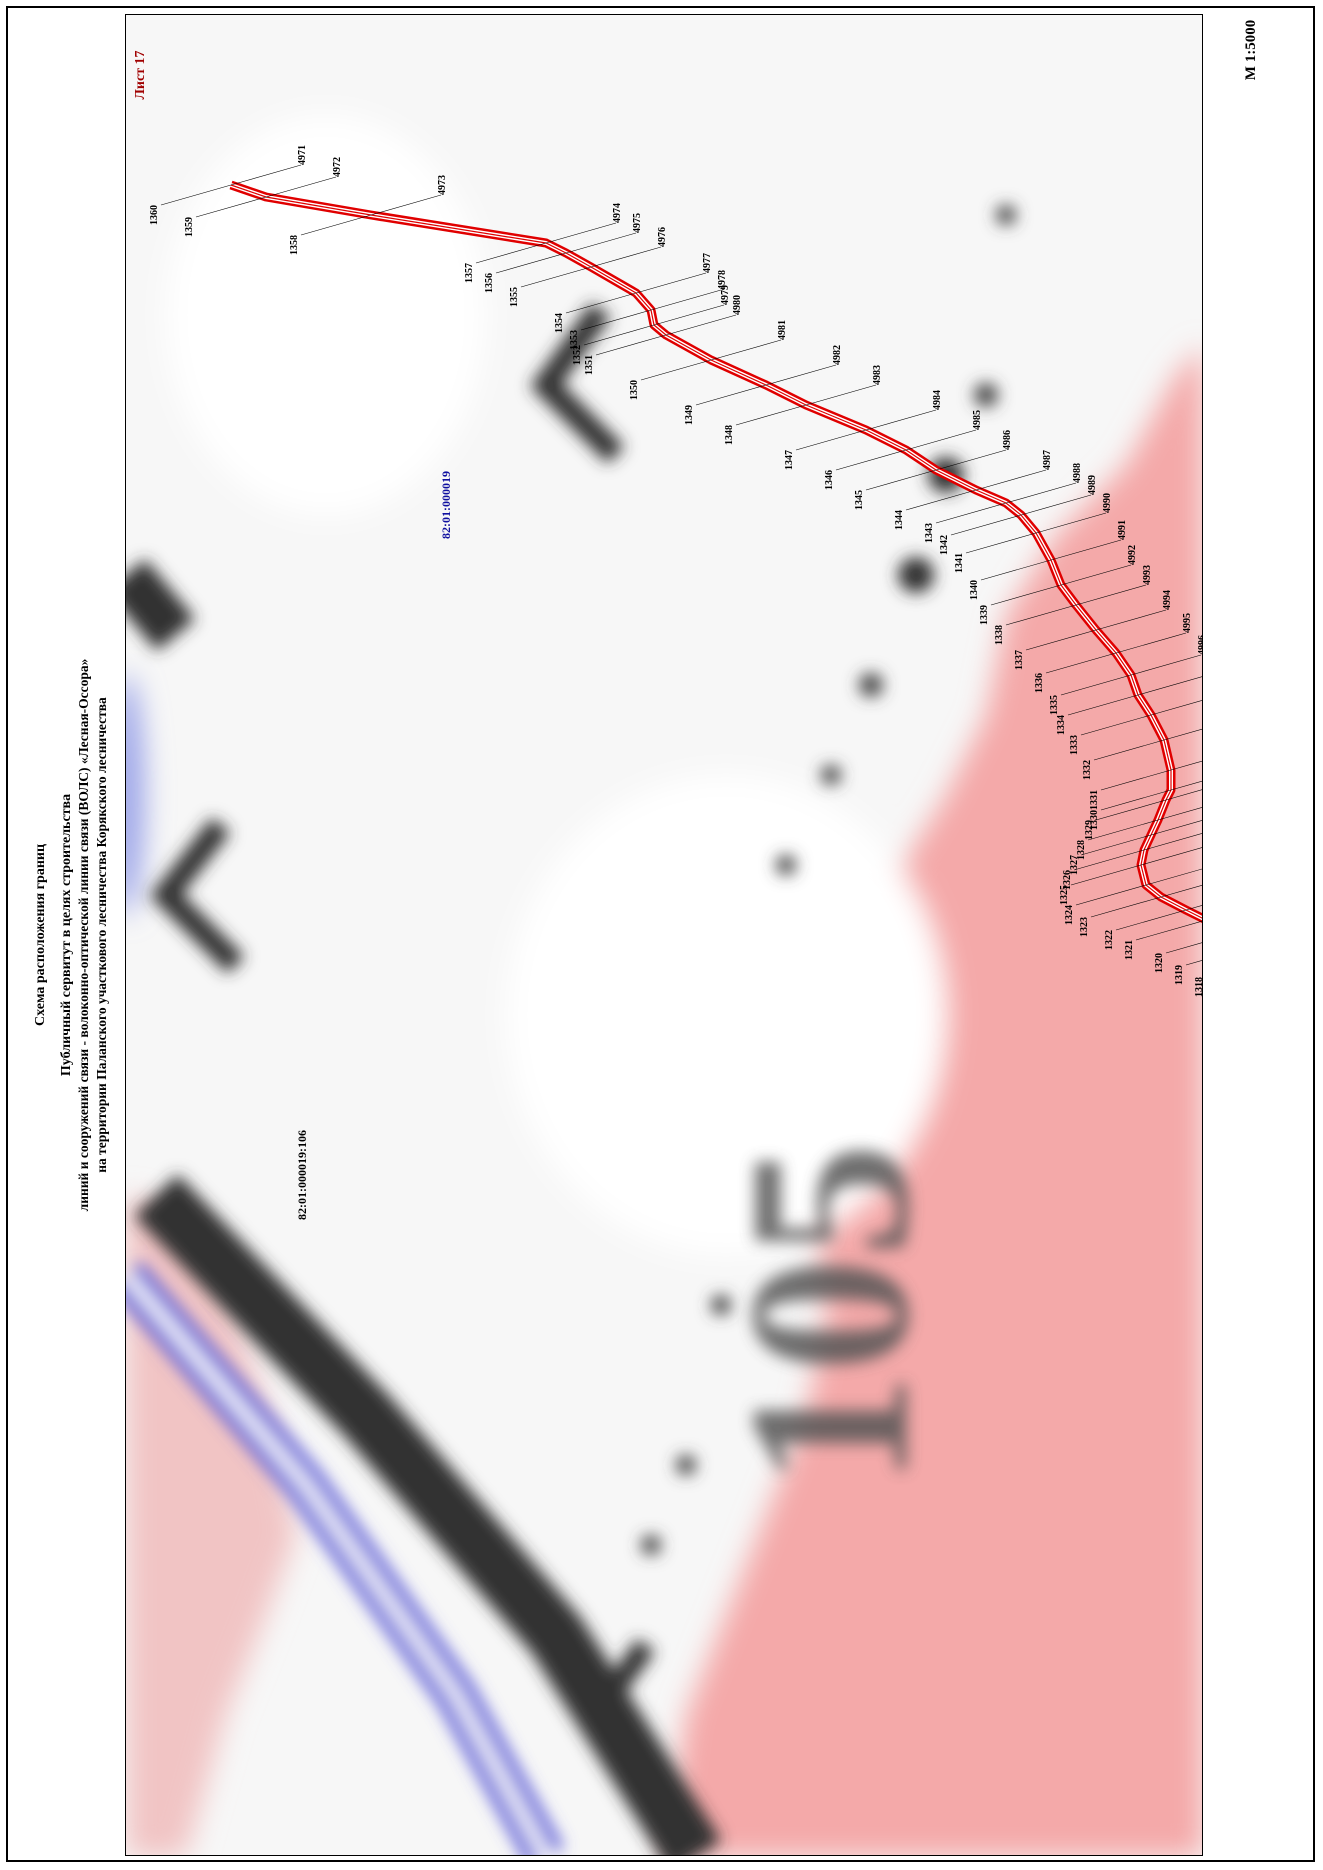 Image resolution: width=1323 pixels, height=1870 pixels. Describe the element at coordinates (877, 375) in the screenshot. I see `point-label-right: 4983` at that location.